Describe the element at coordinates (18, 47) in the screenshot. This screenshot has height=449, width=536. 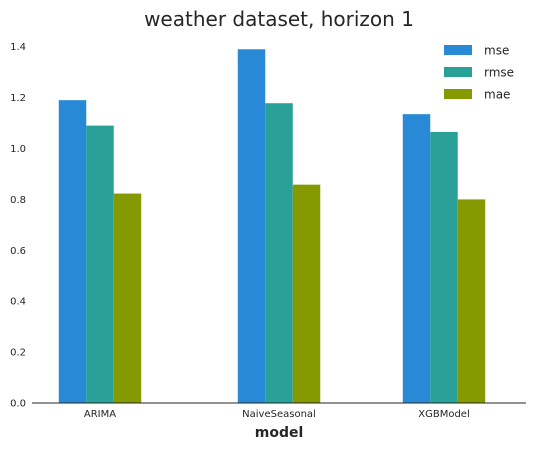
I see `y-tick-label: 1.4` at that location.